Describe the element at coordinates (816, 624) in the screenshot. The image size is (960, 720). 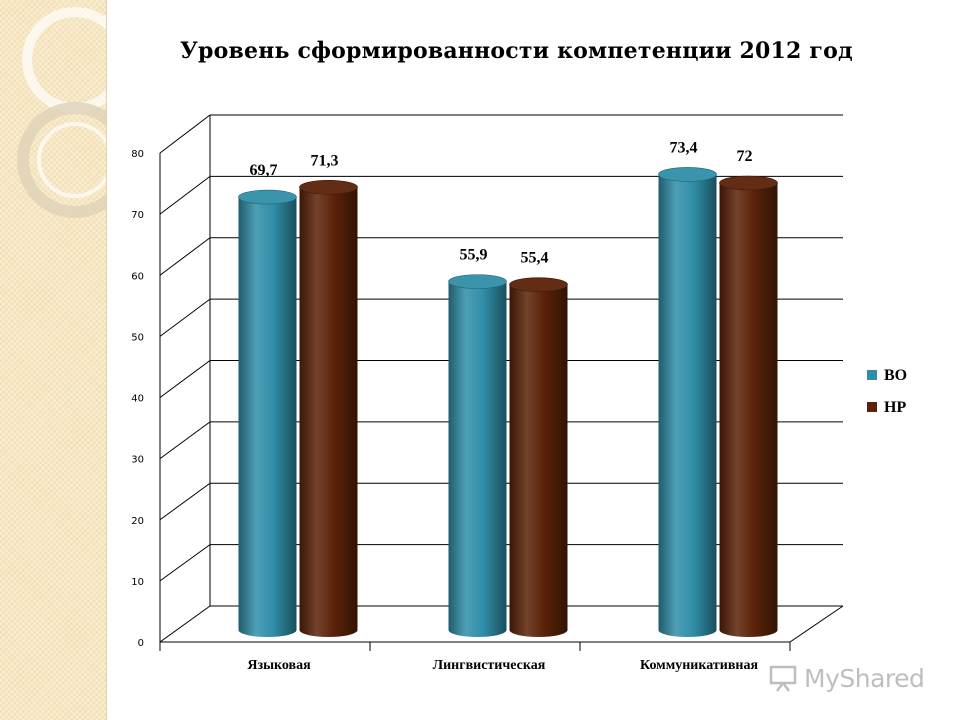
I see `floor-edge` at that location.